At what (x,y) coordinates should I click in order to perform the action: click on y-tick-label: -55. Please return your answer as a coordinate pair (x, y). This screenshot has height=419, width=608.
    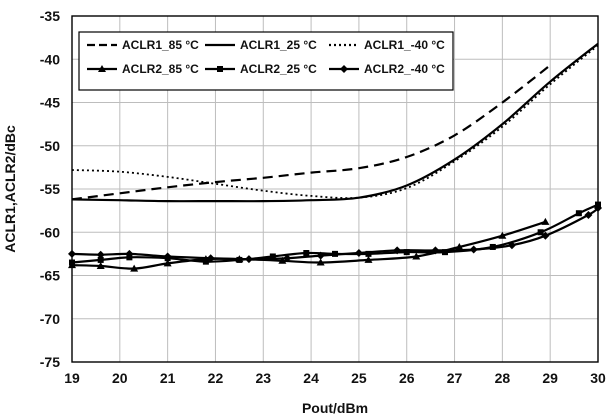
    Looking at the image, I should click on (50, 189).